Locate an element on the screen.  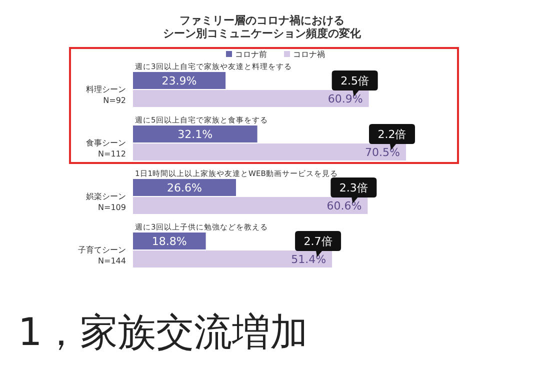
legend-label: コロナ禍 is located at coordinates (309, 54).